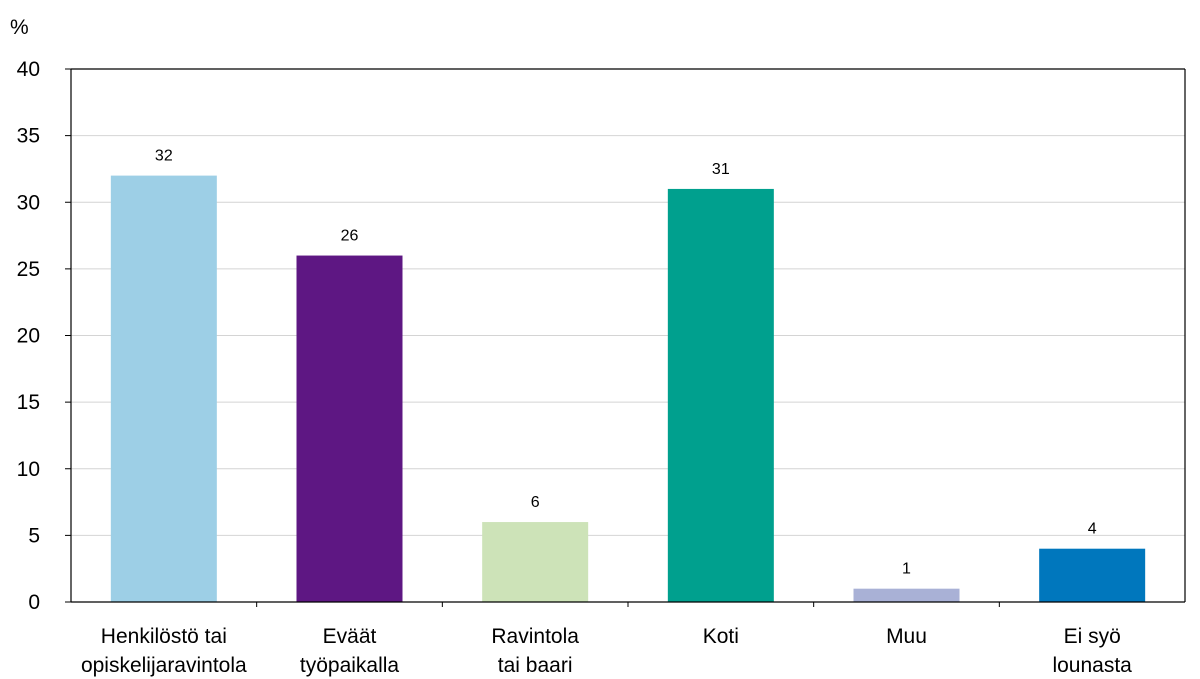 The width and height of the screenshot is (1200, 679). I want to click on category-label: opiskelijaravintola, so click(164, 665).